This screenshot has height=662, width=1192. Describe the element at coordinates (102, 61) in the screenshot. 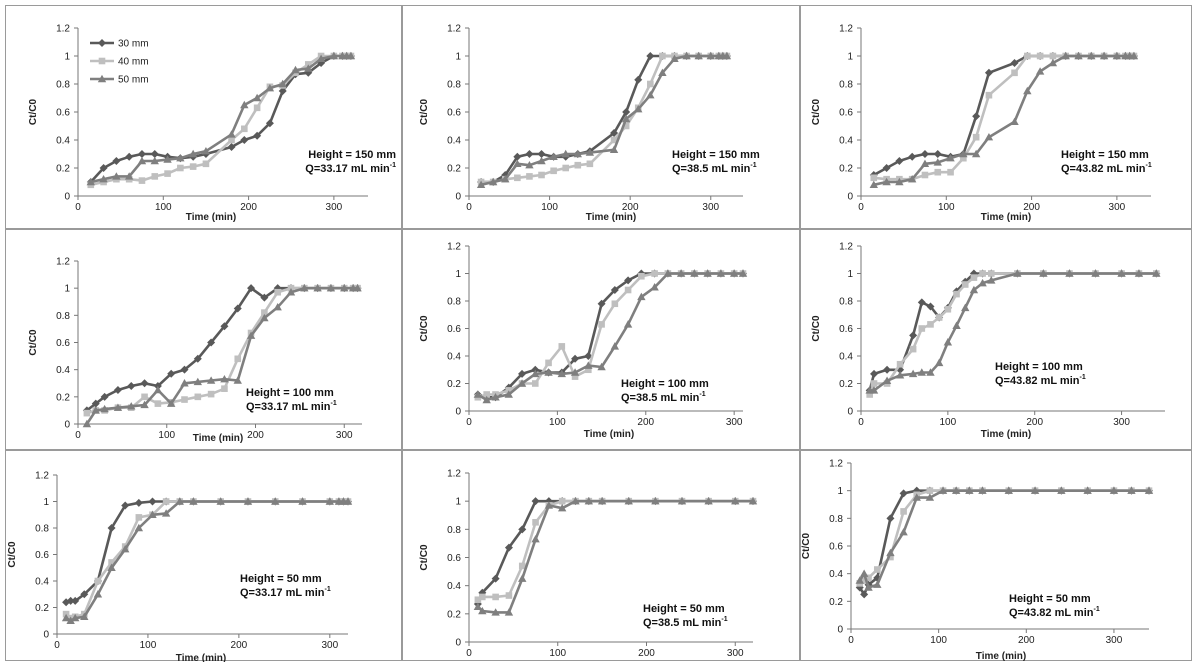

I see `legend-marker` at that location.